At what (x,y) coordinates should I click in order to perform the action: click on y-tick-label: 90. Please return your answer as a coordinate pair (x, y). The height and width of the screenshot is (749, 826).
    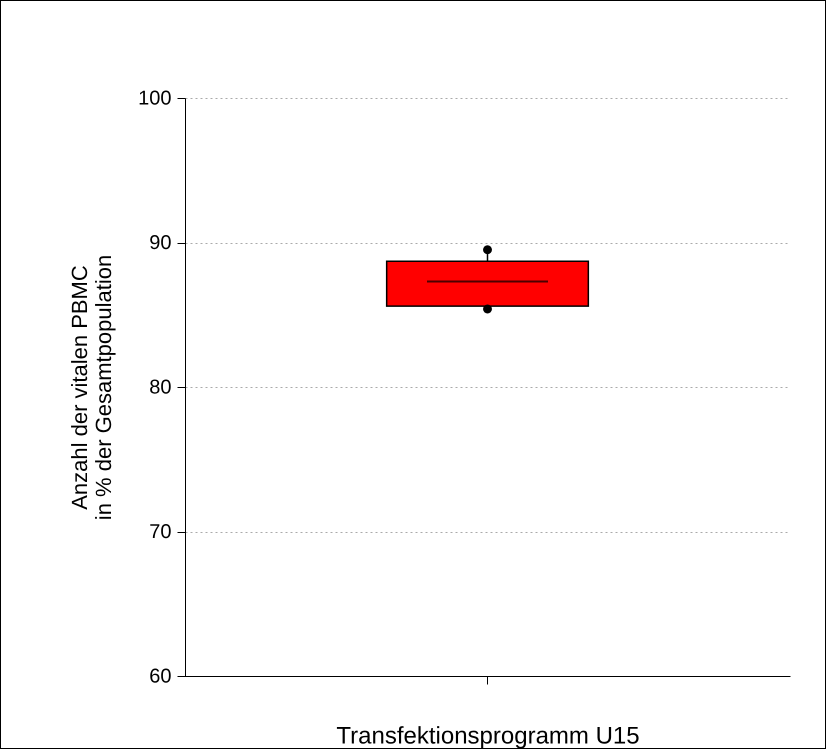
    Looking at the image, I should click on (160, 243).